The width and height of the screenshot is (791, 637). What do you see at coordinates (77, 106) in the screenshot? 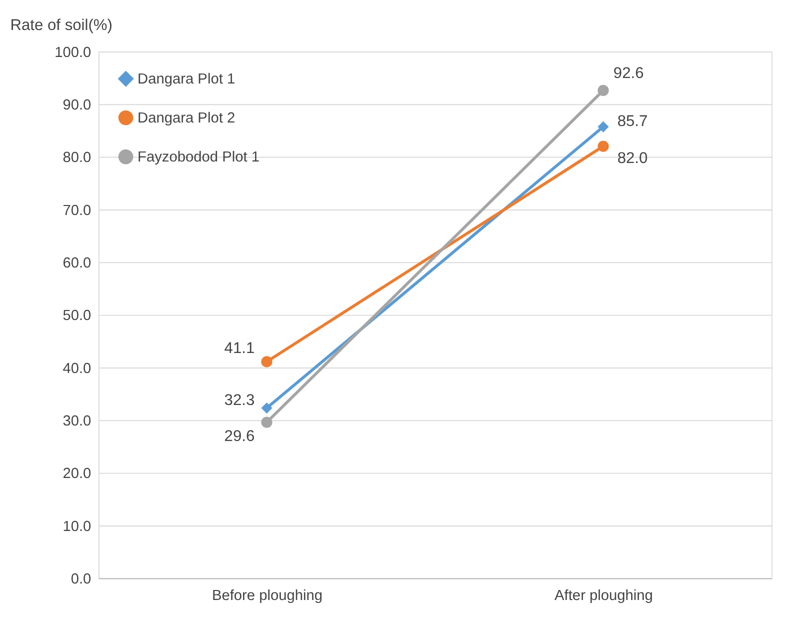
I see `y-tick-label: 90.0` at bounding box center [77, 106].